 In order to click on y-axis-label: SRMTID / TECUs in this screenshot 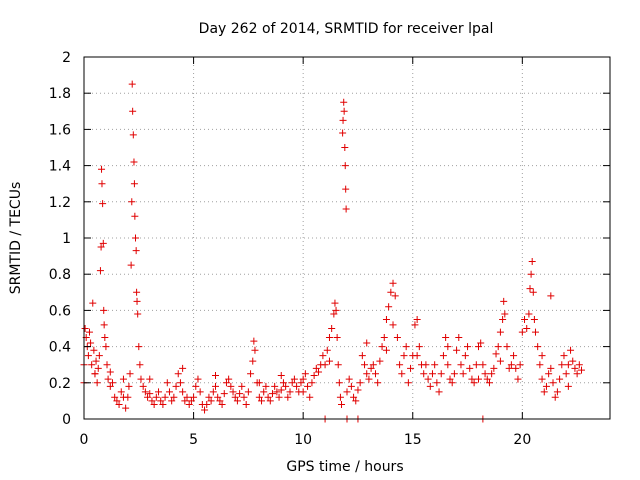, I will do `click(16, 238)`.